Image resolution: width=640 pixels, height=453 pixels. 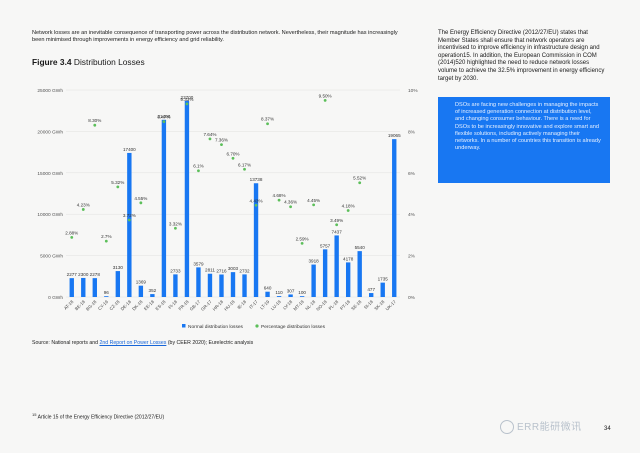 What do you see at coordinates (163, 117) in the screenshot?
I see `point-value-label: 8.47%` at bounding box center [163, 117].